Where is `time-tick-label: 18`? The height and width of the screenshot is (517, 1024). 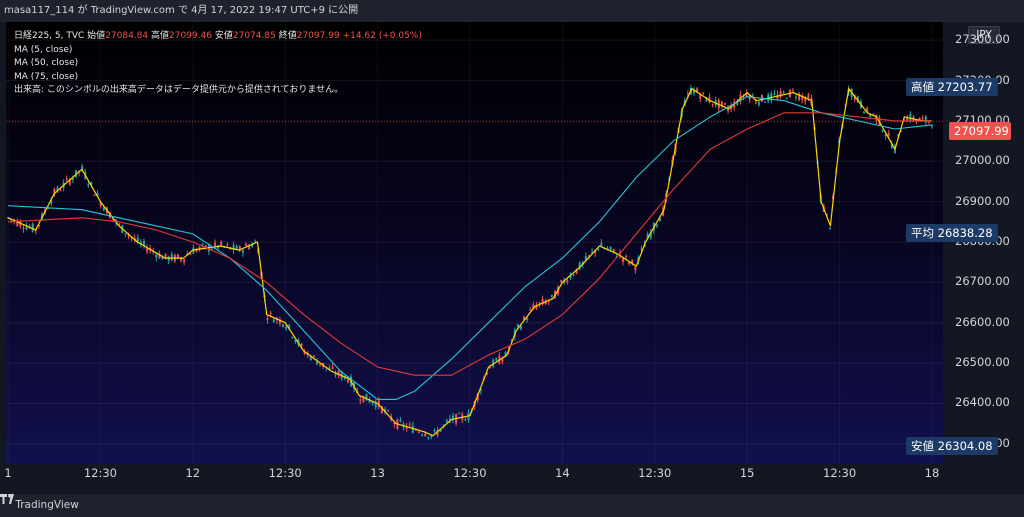 time-tick-label: 18 is located at coordinates (932, 473).